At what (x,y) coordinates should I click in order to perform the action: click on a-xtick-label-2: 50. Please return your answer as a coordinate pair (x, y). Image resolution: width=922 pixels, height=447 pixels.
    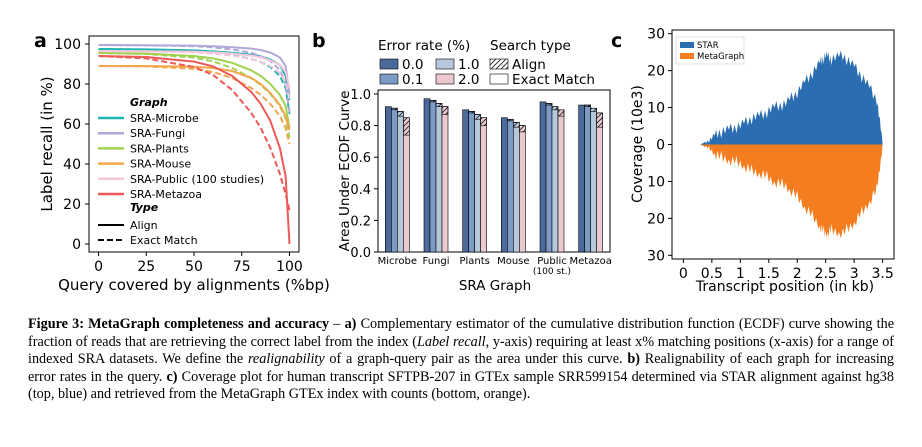
    Looking at the image, I should click on (194, 267).